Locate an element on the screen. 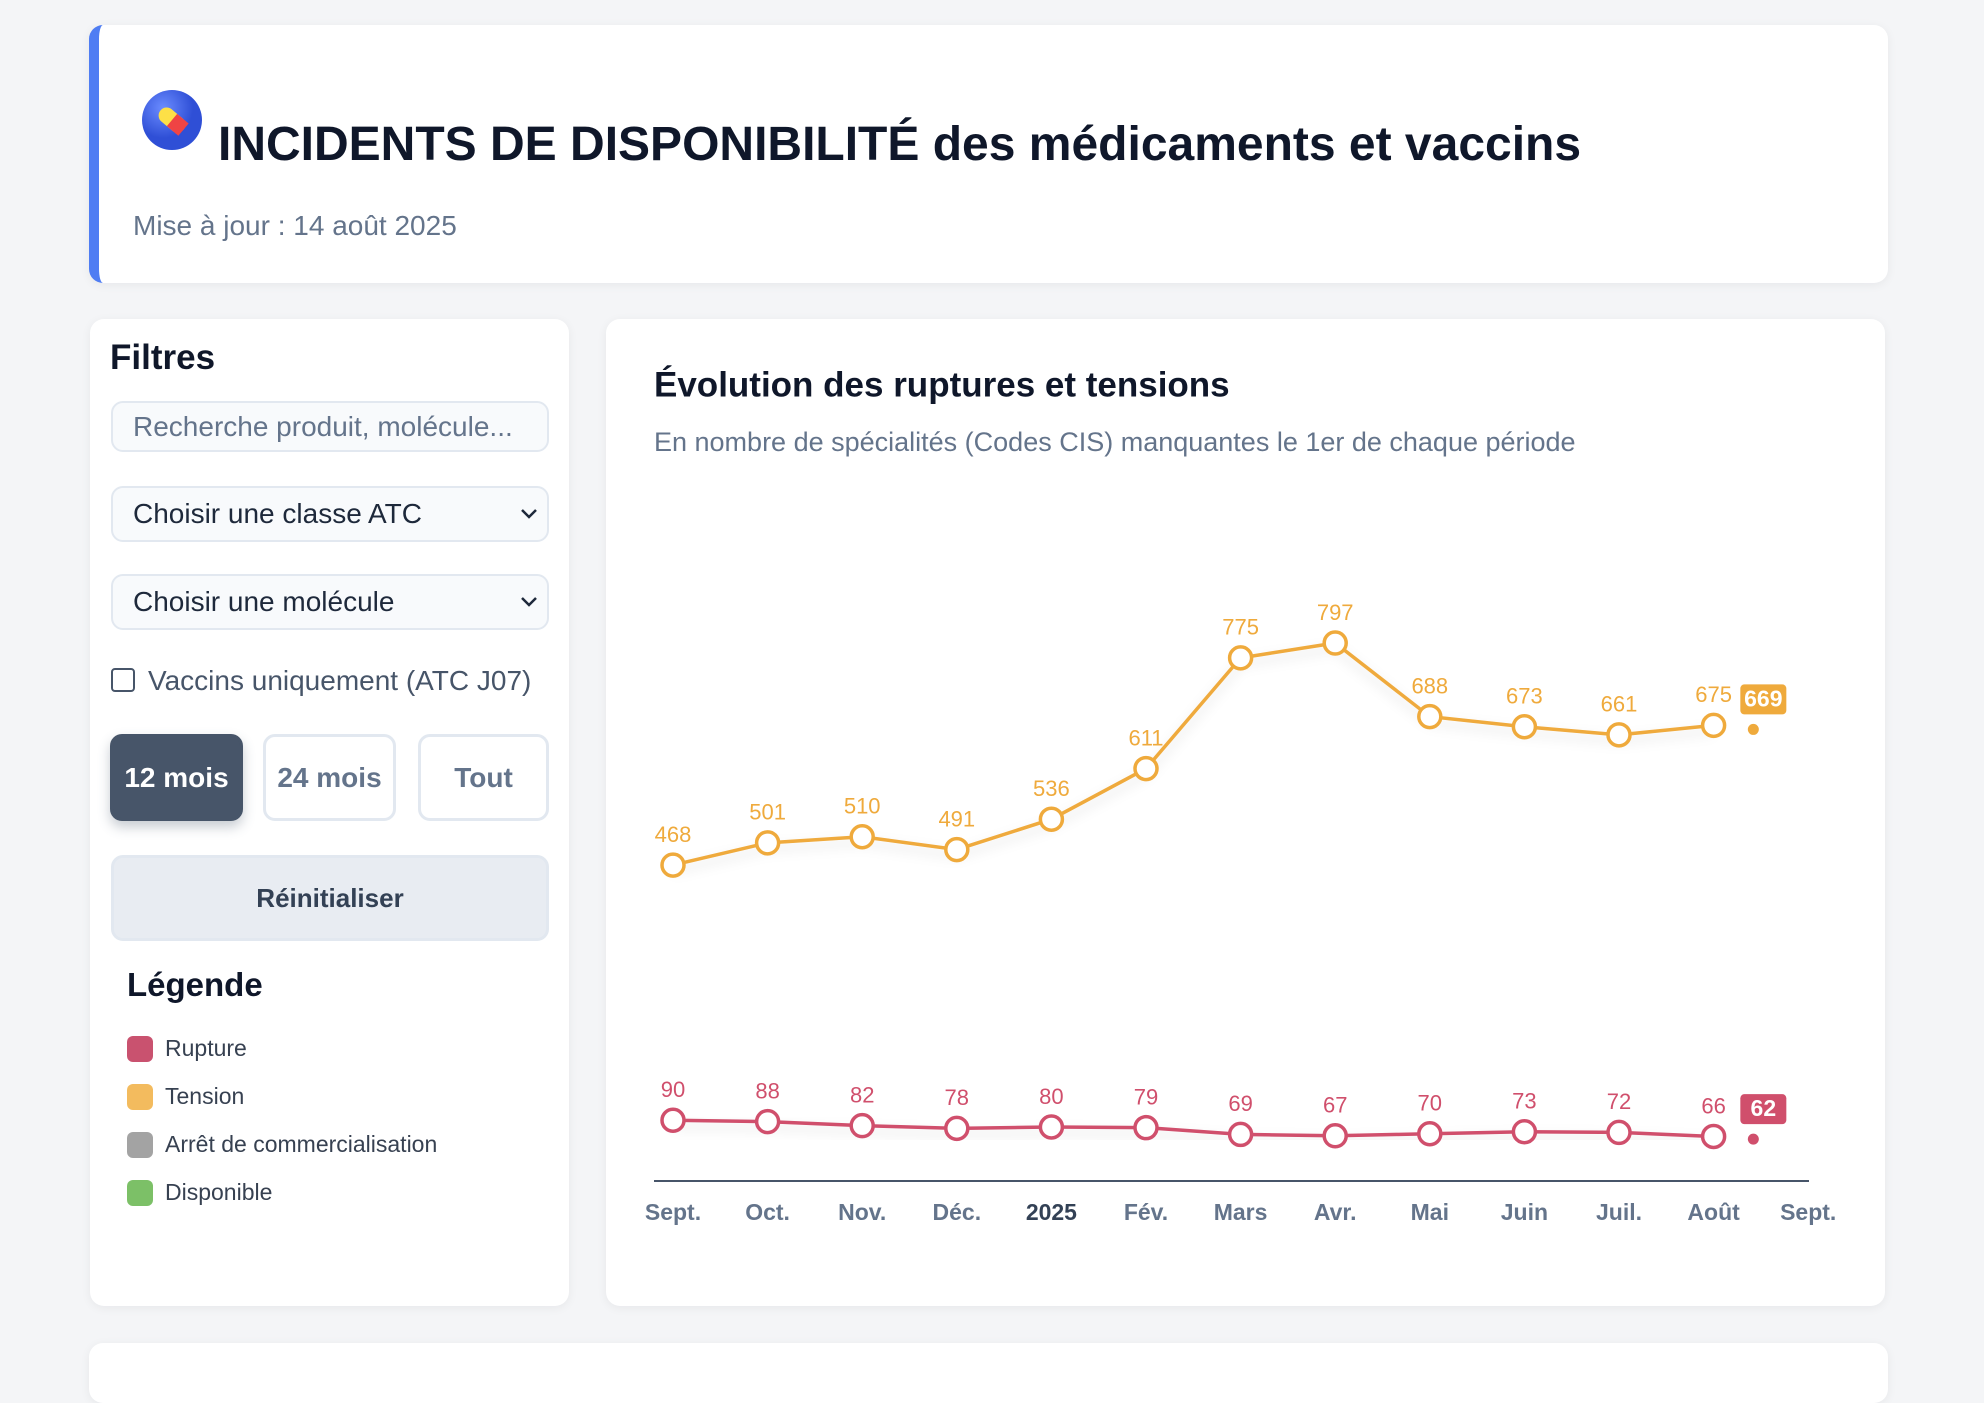 This screenshot has width=1984, height=1403. reset-button: Réinitialiser is located at coordinates (330, 898).